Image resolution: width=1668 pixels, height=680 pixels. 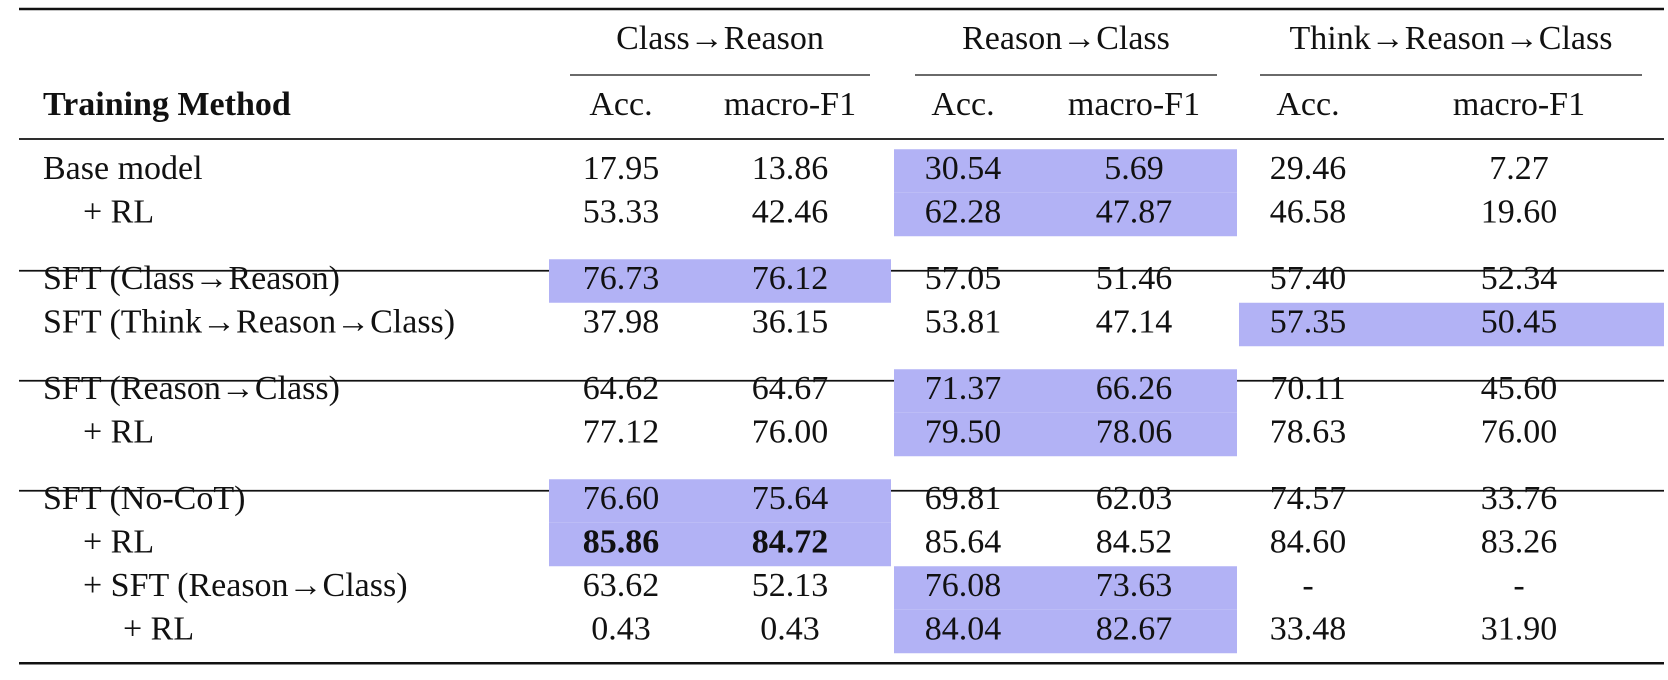 What do you see at coordinates (1308, 431) in the screenshot?
I see `cell: 78.63` at bounding box center [1308, 431].